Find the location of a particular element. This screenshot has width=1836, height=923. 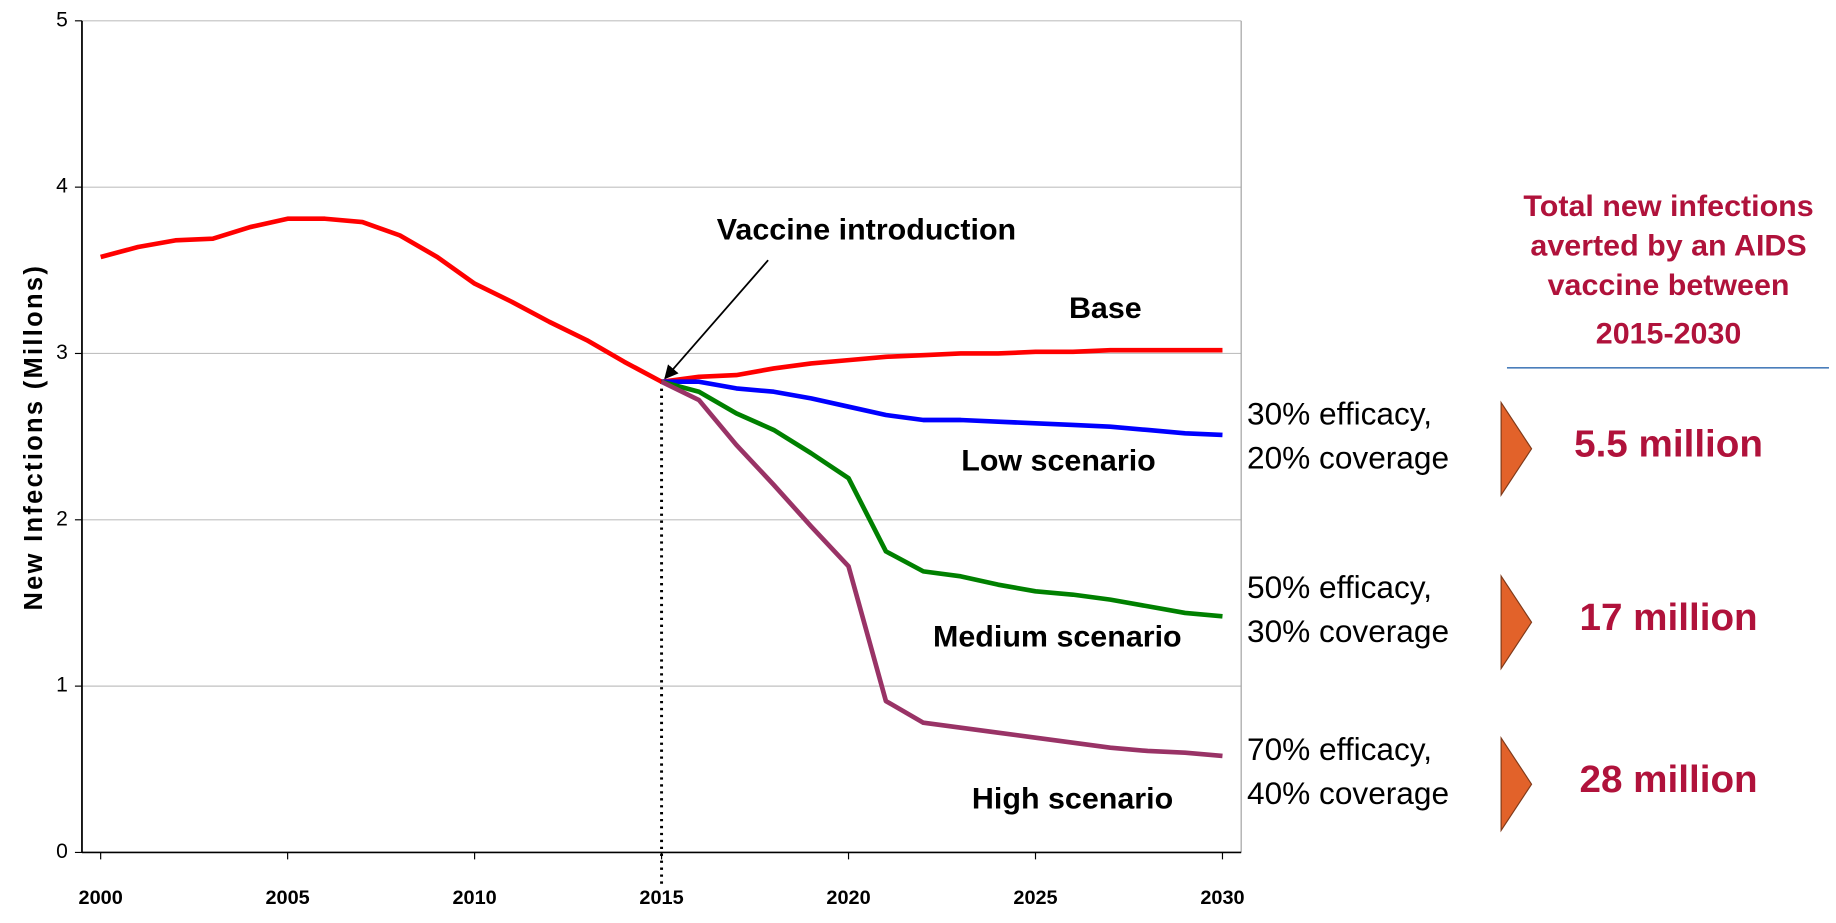

x-tick-label: 2025 is located at coordinates (1035, 898).